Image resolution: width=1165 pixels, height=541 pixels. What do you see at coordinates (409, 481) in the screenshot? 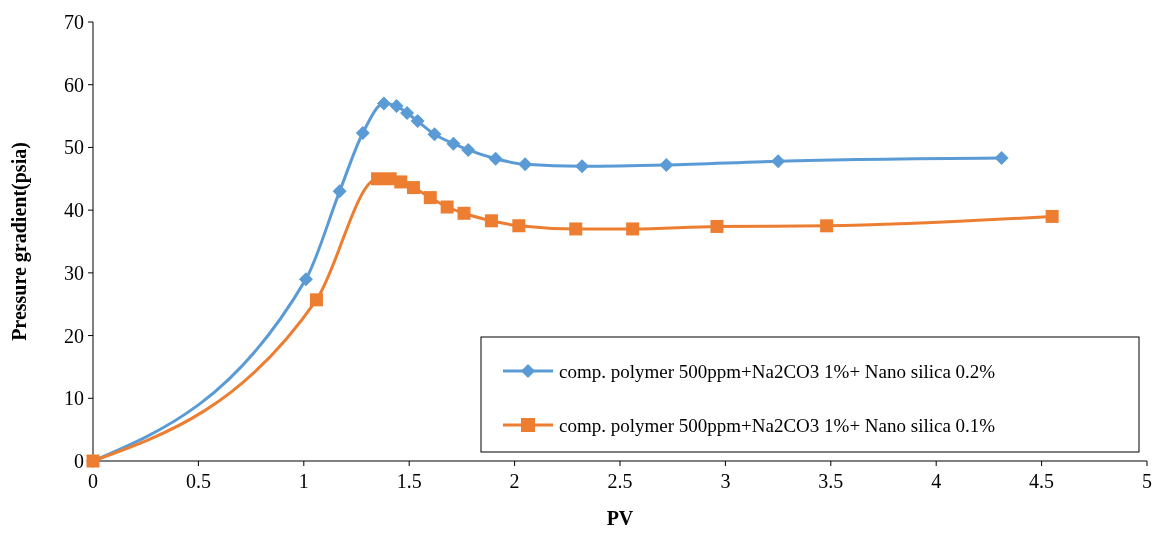
I see `x-tick-label: 1.5` at bounding box center [409, 481].